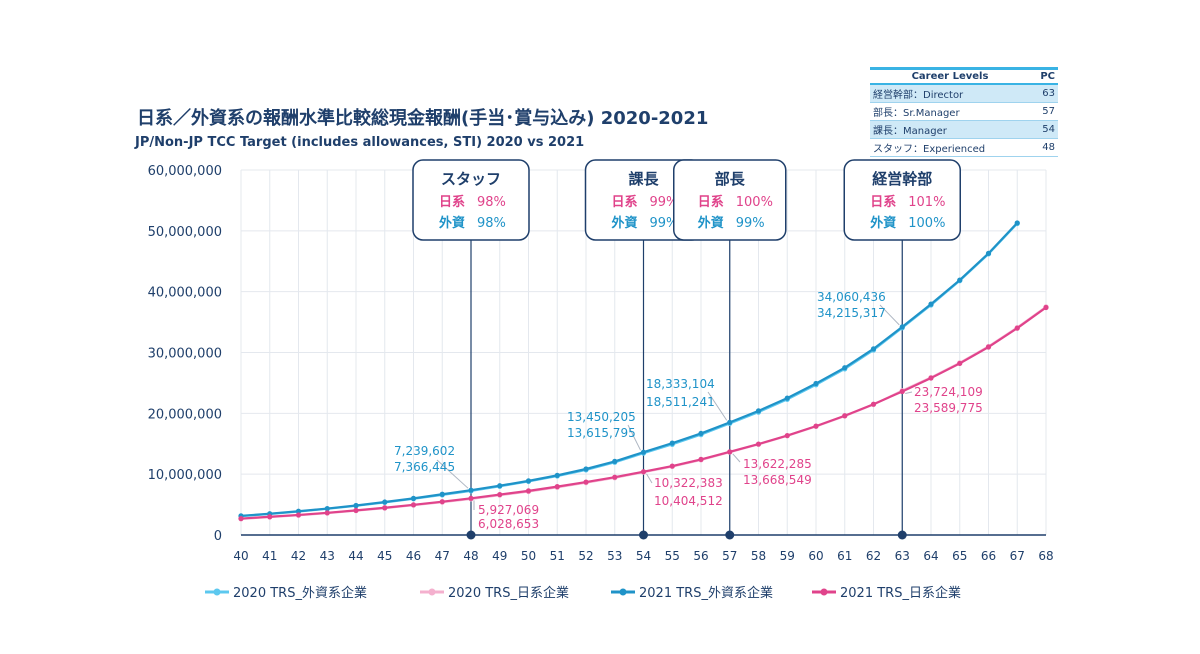 The image size is (1200, 654). I want to click on x-tick-label: 67, so click(1017, 556).